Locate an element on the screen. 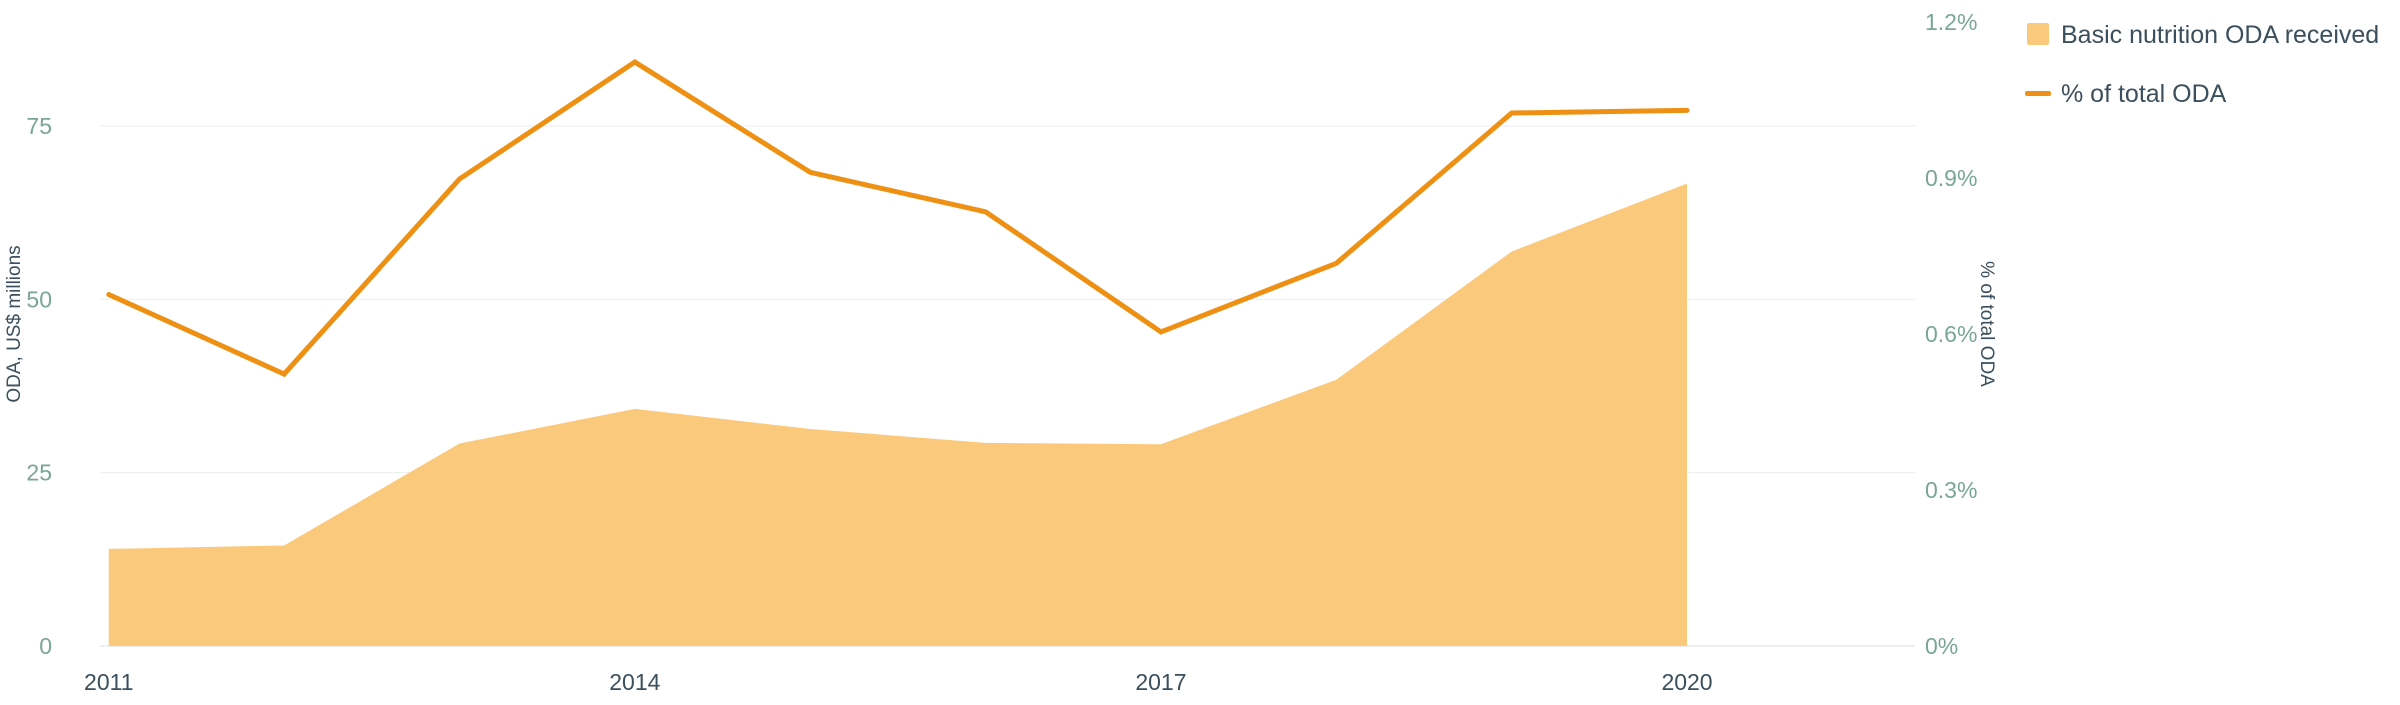 The height and width of the screenshot is (705, 2400). y-tick-label-right: 0.3% is located at coordinates (1951, 490).